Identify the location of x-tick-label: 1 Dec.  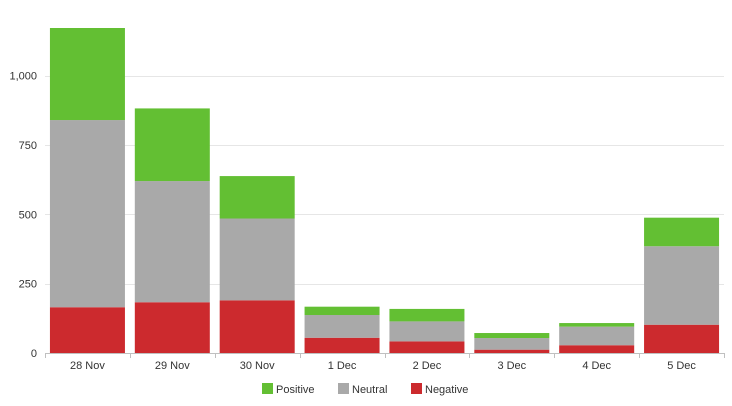
(342, 366).